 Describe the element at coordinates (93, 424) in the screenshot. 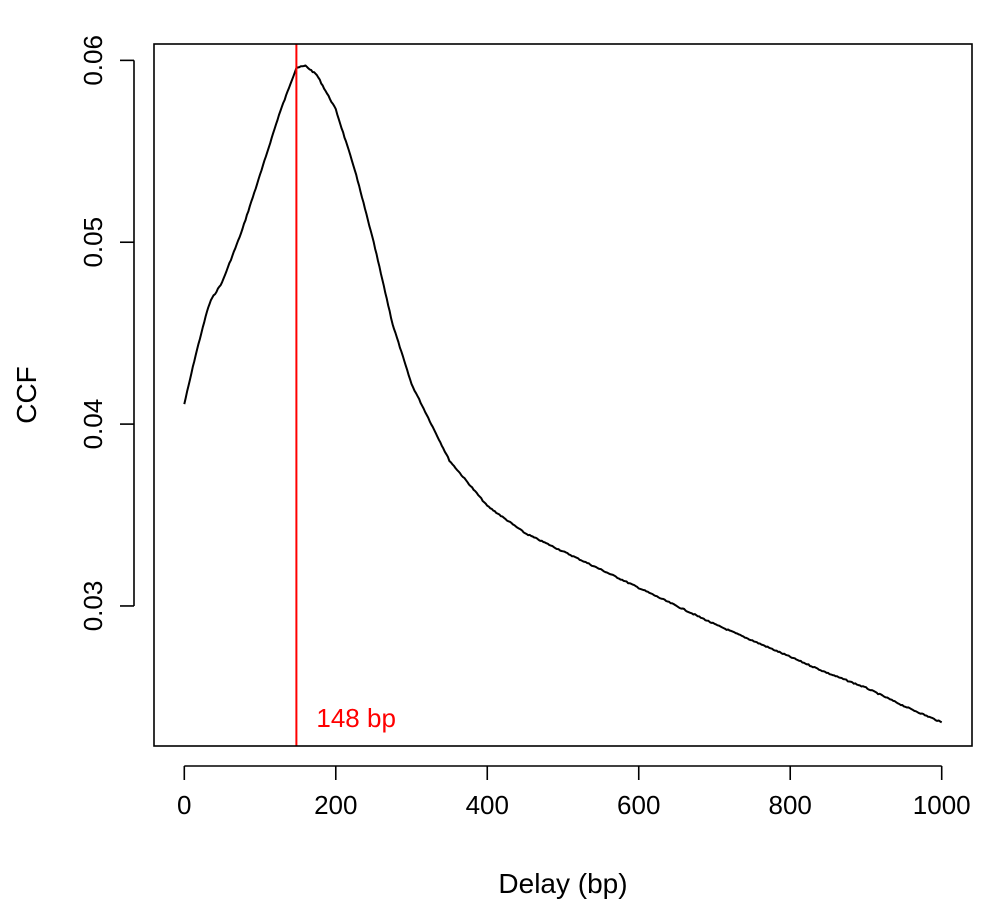

I see `y-tick-label: 0.04` at that location.